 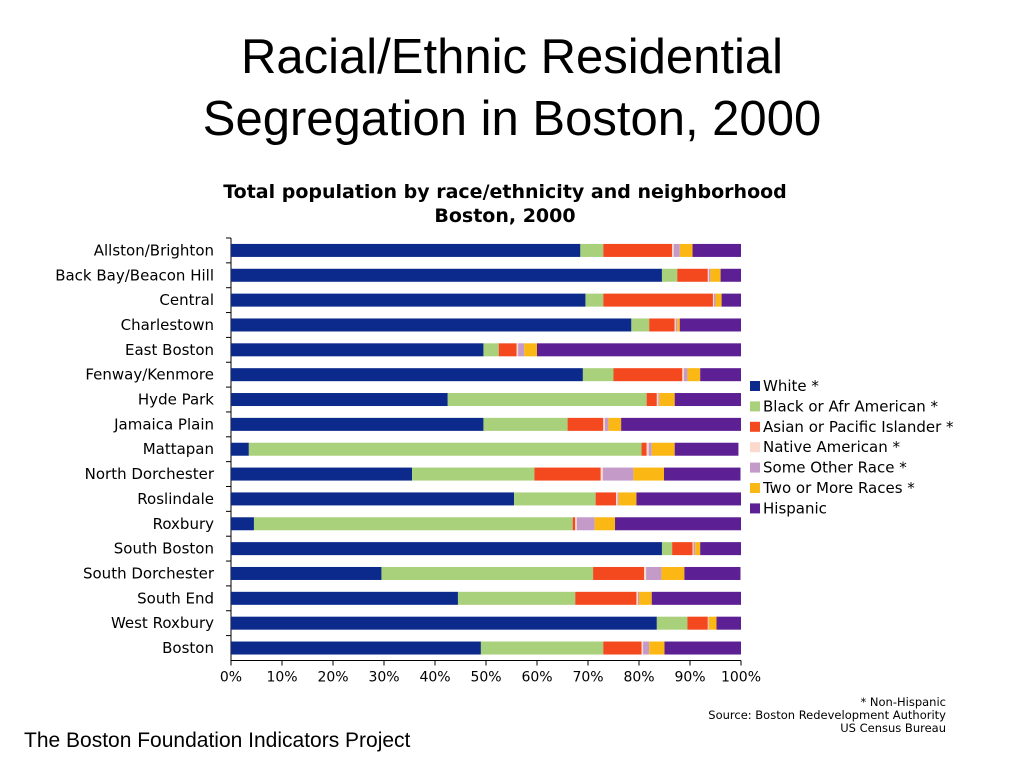 What do you see at coordinates (667, 549) in the screenshot?
I see `bar-south-boston-black-or-afr-american` at bounding box center [667, 549].